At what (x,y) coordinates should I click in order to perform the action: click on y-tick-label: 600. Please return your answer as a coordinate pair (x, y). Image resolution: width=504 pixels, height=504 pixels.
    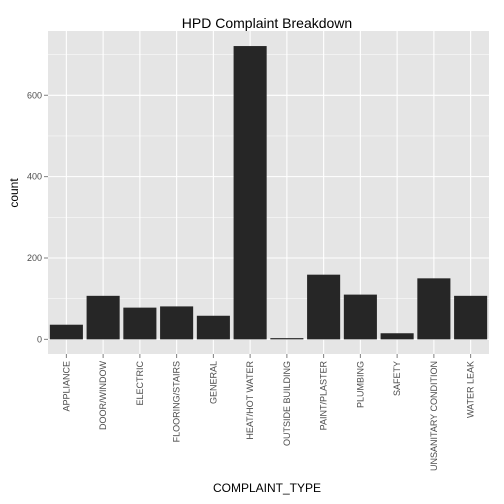
    Looking at the image, I should click on (34, 95).